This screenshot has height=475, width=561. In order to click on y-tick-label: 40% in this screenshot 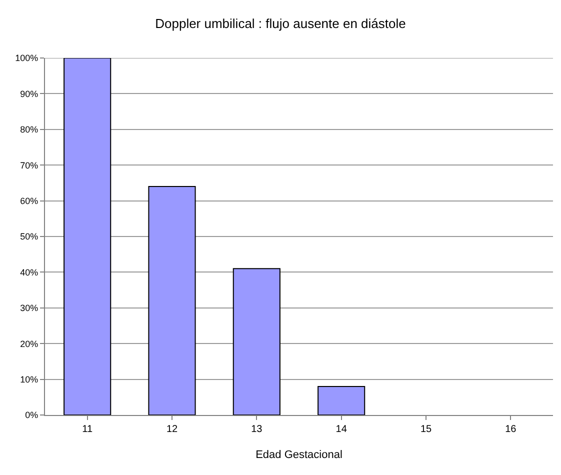, I will do `click(29, 272)`.